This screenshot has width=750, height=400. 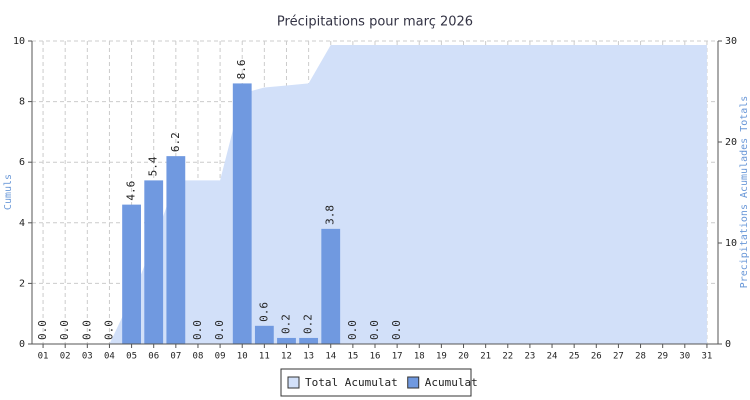 What do you see at coordinates (330, 215) in the screenshot?
I see `bar-value-label: 3.8` at bounding box center [330, 215].